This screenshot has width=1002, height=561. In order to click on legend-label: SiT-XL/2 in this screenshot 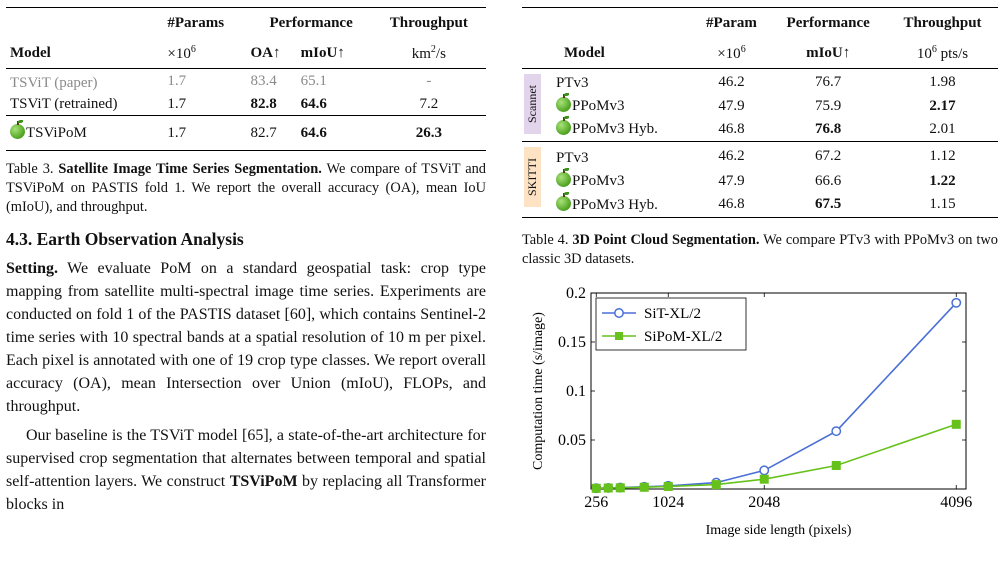, I will do `click(672, 314)`.